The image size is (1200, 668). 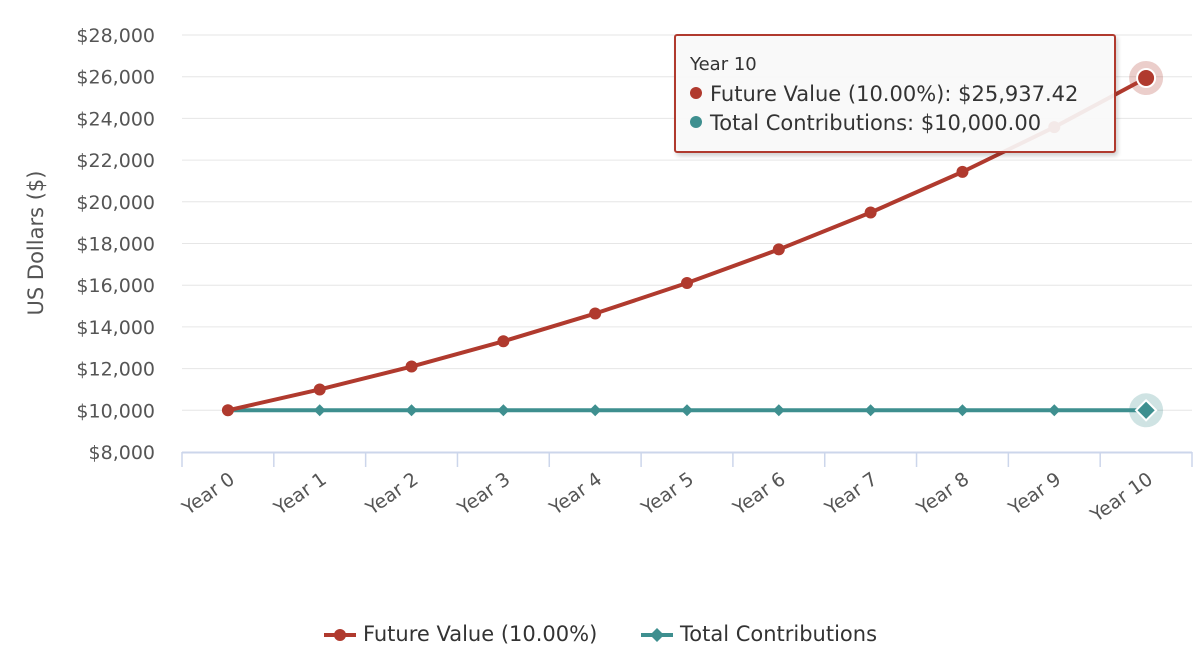 I want to click on y-tick-label: $28,000, so click(x=115, y=36).